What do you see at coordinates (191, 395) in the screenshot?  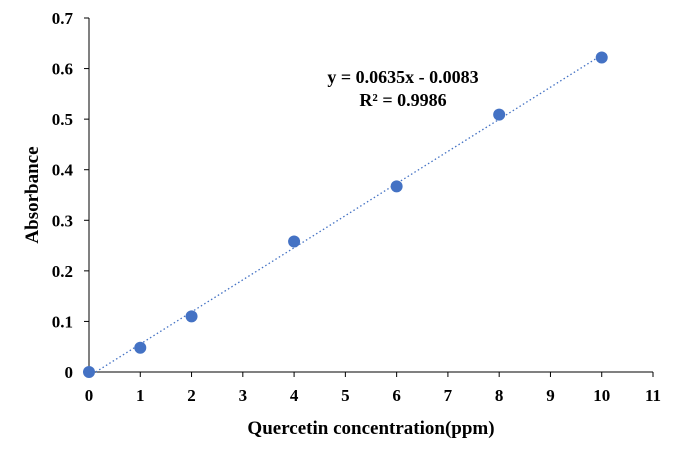 I see `x-tick-label: 2` at bounding box center [191, 395].